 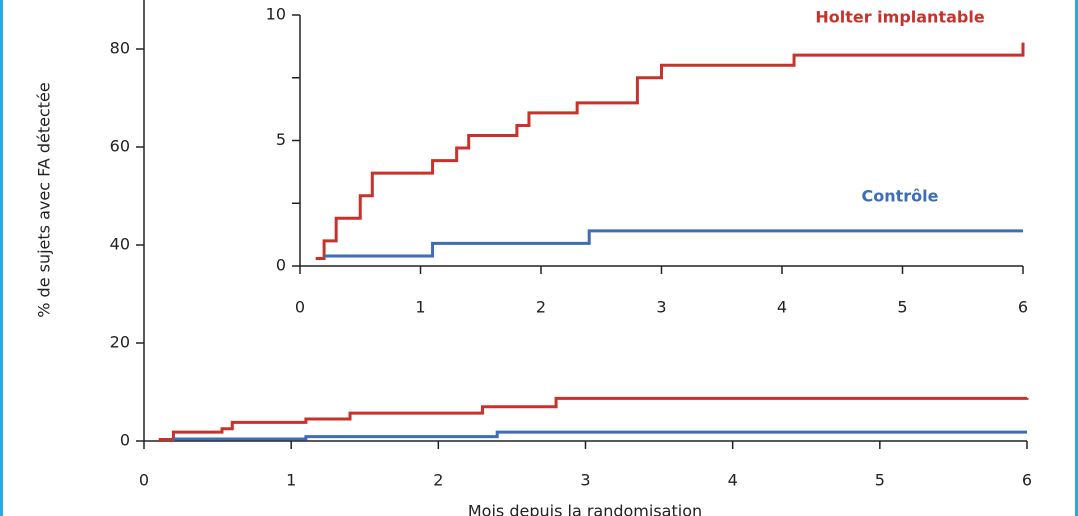 I want to click on y-tick-label: 20, so click(x=120, y=342).